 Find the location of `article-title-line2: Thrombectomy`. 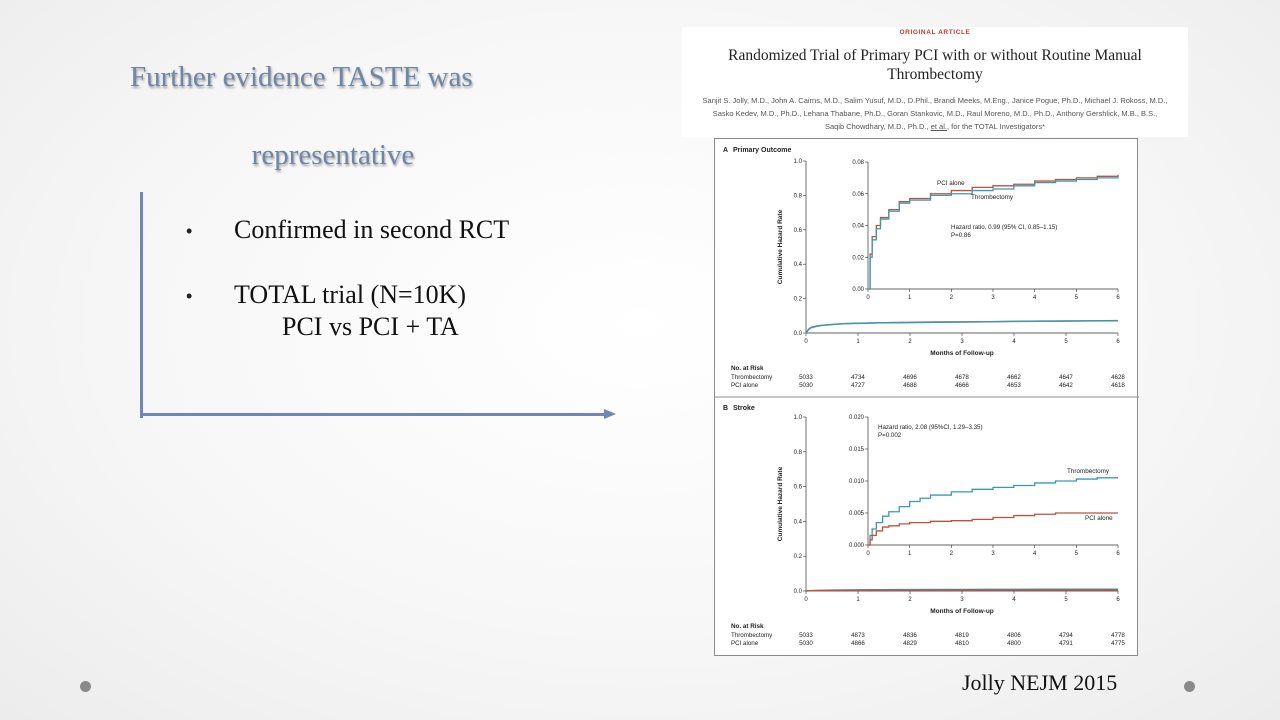

article-title-line2: Thrombectomy is located at coordinates (935, 74).